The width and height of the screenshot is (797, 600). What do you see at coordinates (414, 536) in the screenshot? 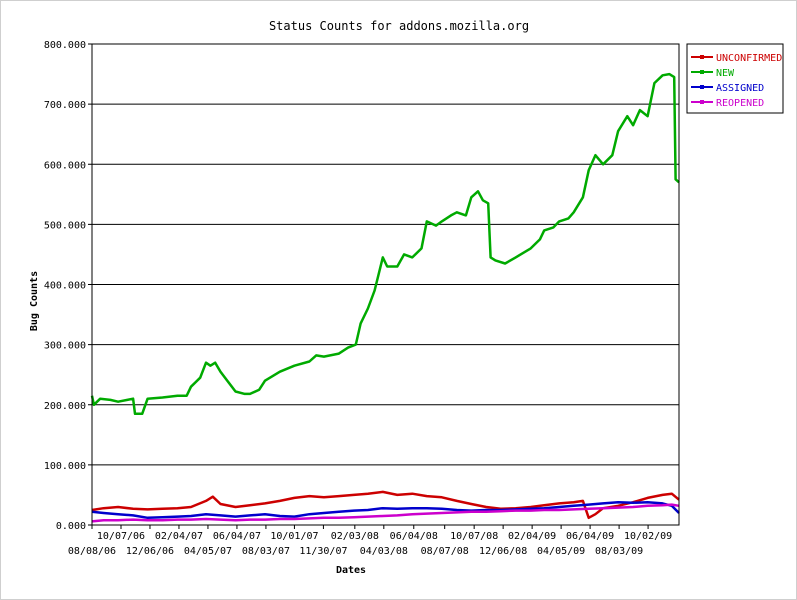
I see `x-tick-label: 06/04/08` at bounding box center [414, 536].